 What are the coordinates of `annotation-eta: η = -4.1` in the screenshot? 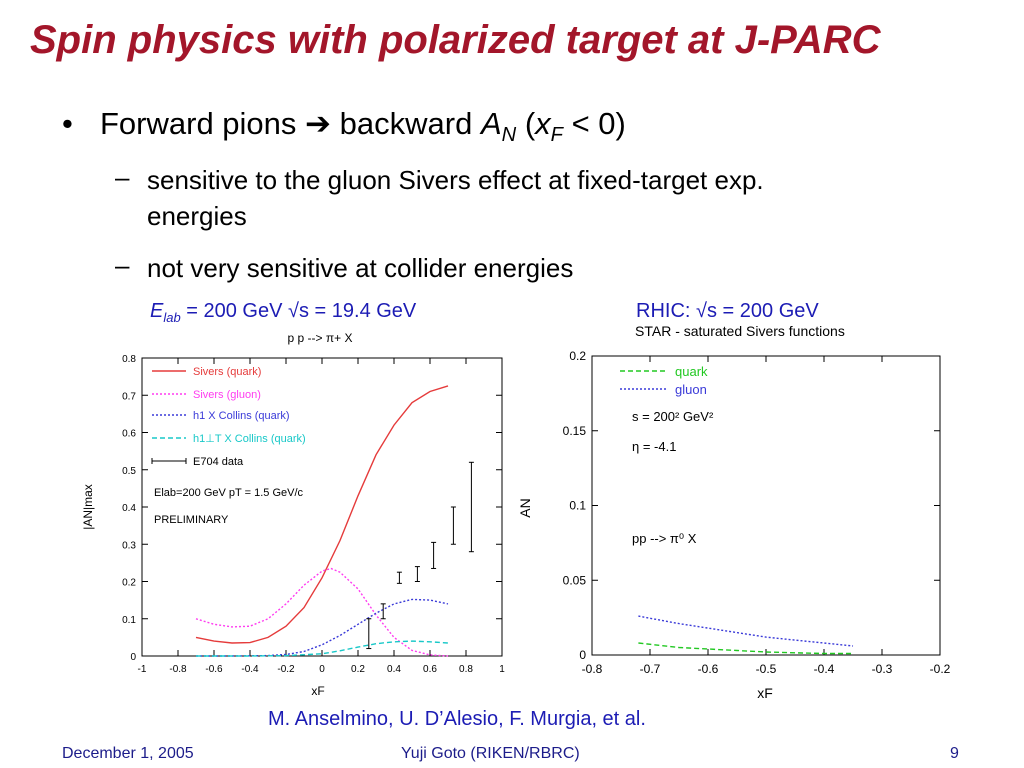 It's located at (654, 446).